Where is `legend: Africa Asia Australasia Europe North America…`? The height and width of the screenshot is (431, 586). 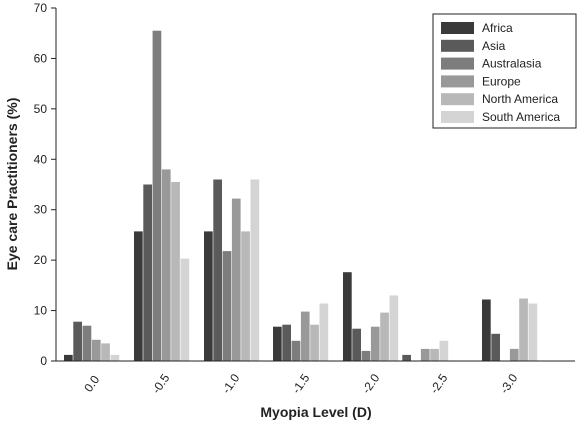
legend: Africa Asia Australasia Europe North America… is located at coordinates (504, 71).